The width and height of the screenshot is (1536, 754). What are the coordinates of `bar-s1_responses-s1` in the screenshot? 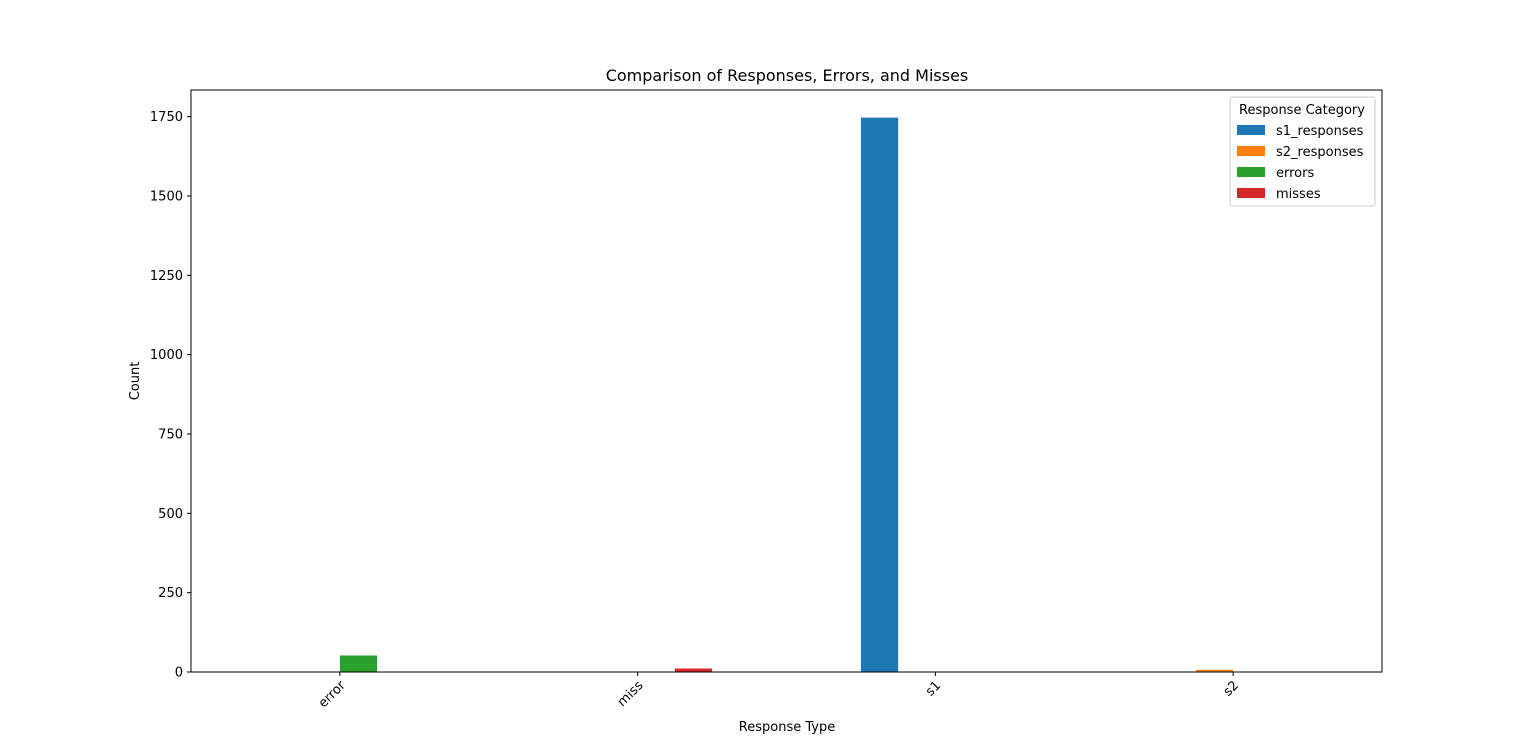 It's located at (879, 395).